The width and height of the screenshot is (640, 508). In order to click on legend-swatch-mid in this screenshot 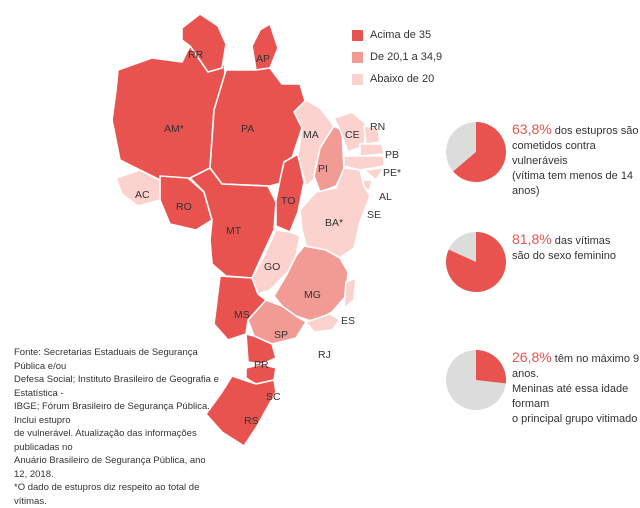, I will do `click(357, 57)`.